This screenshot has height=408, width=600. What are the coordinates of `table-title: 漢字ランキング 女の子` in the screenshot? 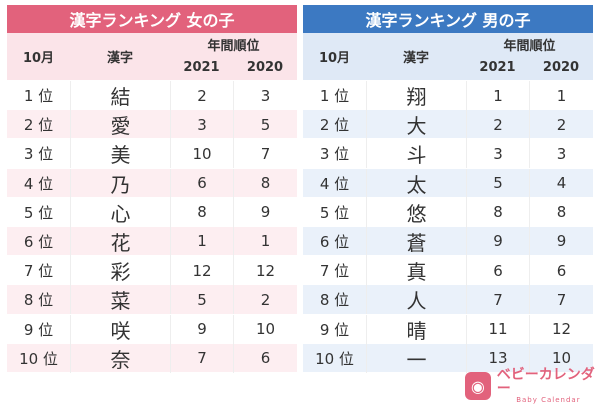 It's located at (152, 19).